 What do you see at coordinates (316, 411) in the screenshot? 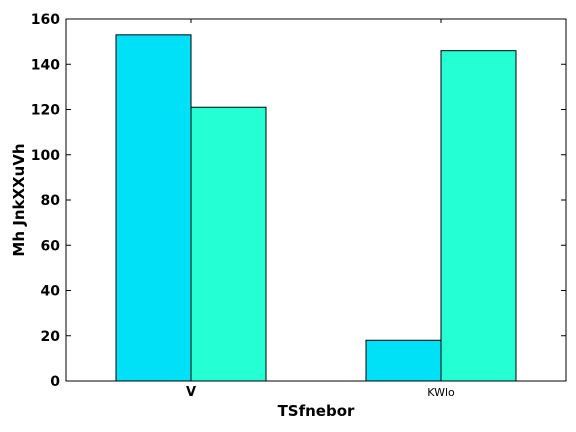
I see `x-axis-title: TSfnebor` at bounding box center [316, 411].